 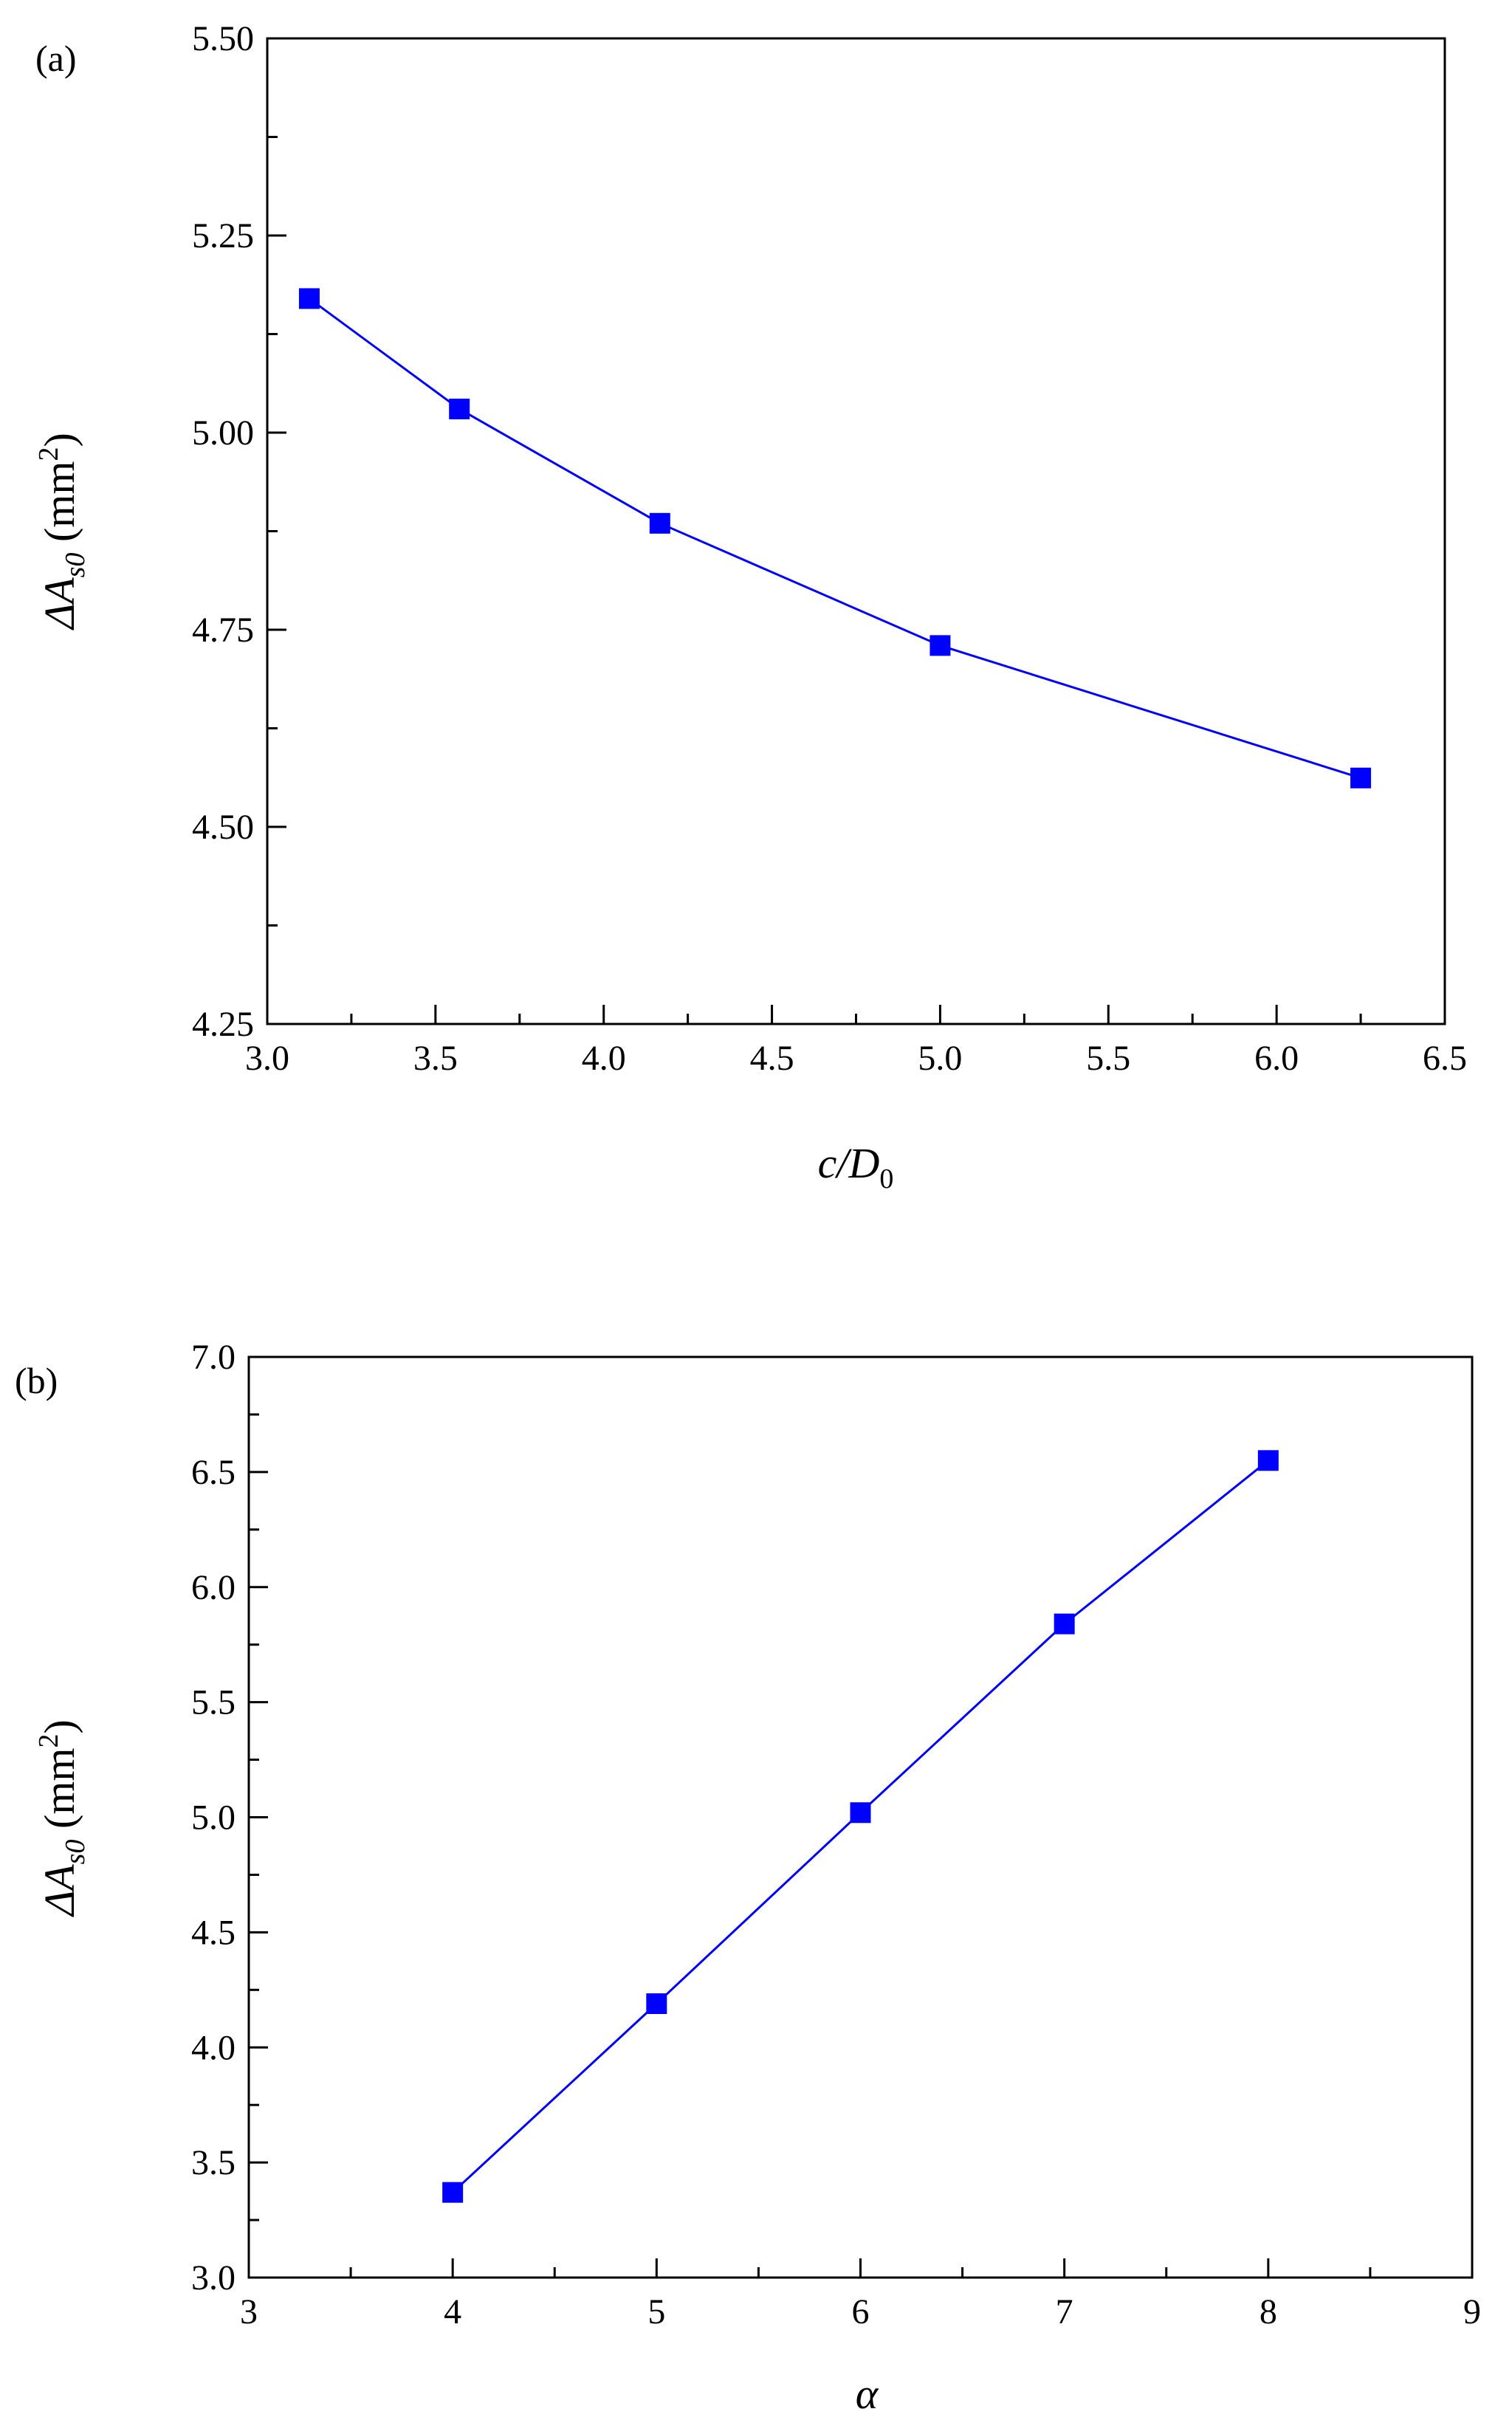 What do you see at coordinates (223, 827) in the screenshot?
I see `y-tick-label: 4.50` at bounding box center [223, 827].